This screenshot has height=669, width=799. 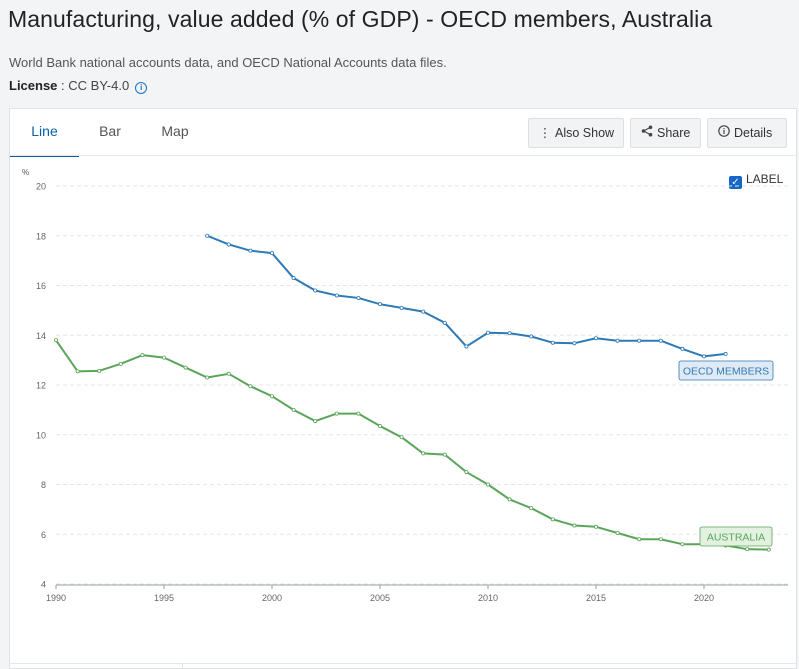 What do you see at coordinates (724, 133) in the screenshot?
I see `info-circle-icon` at bounding box center [724, 133].